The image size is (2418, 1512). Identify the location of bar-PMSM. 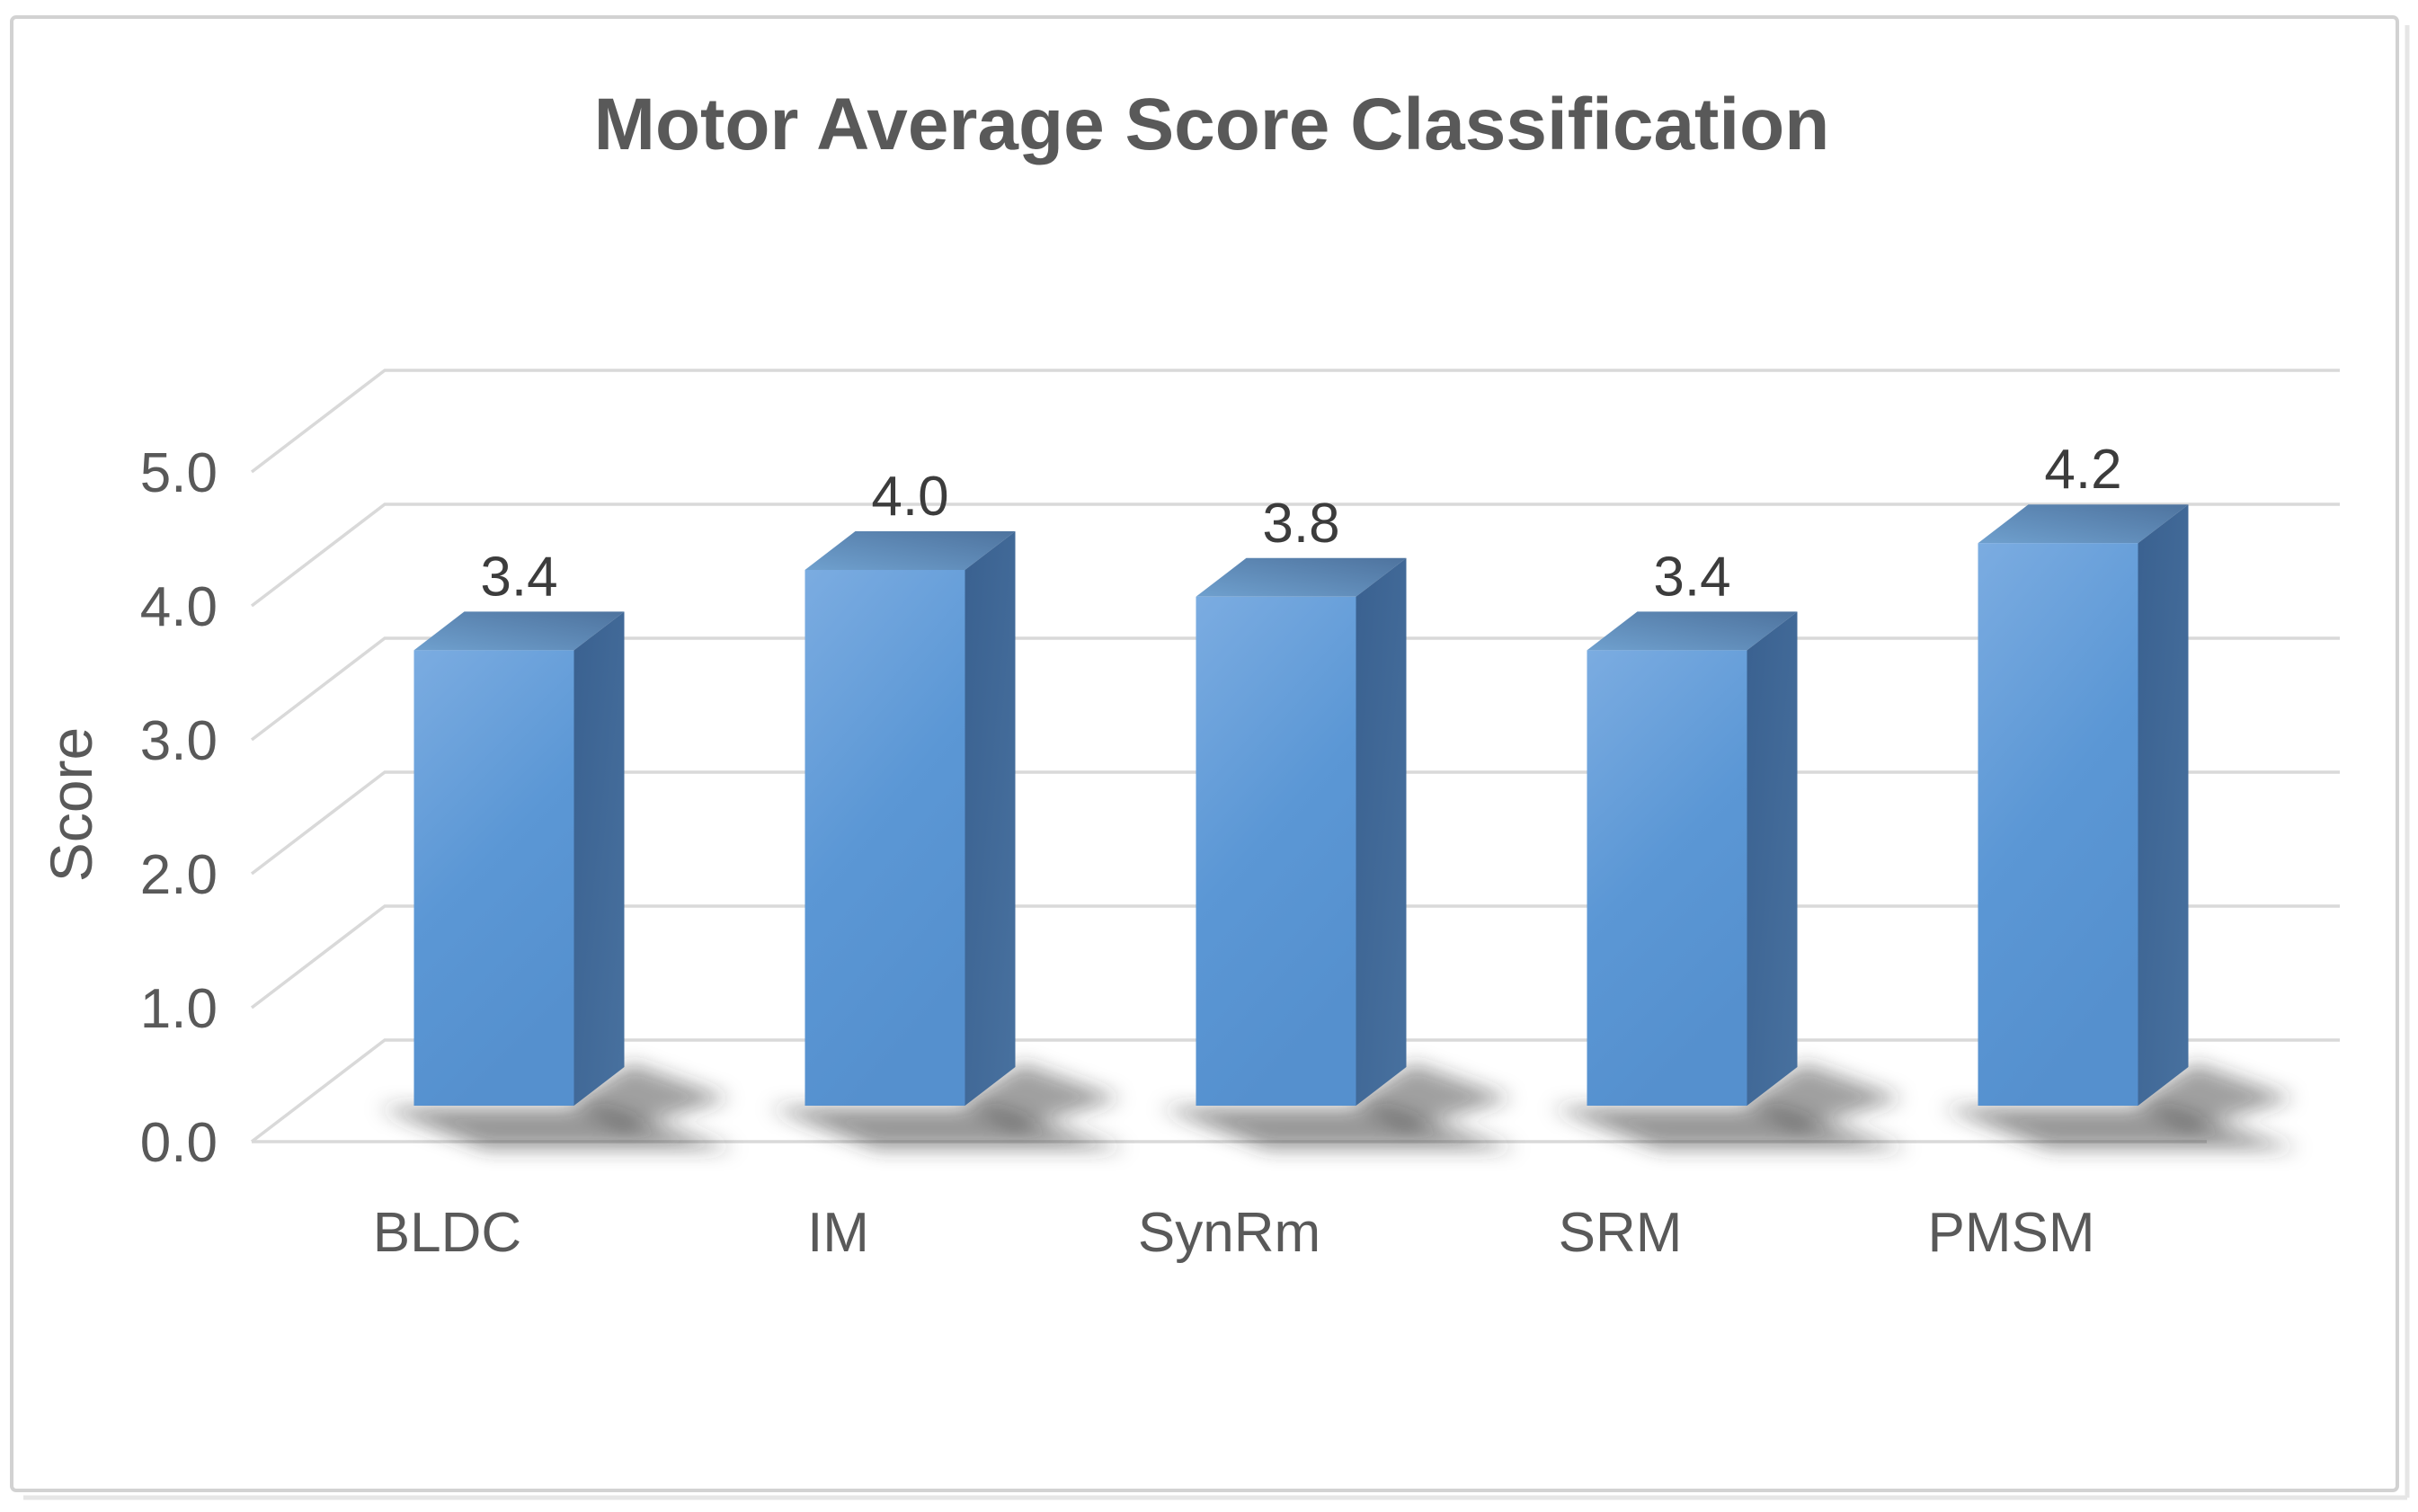
(2058, 824).